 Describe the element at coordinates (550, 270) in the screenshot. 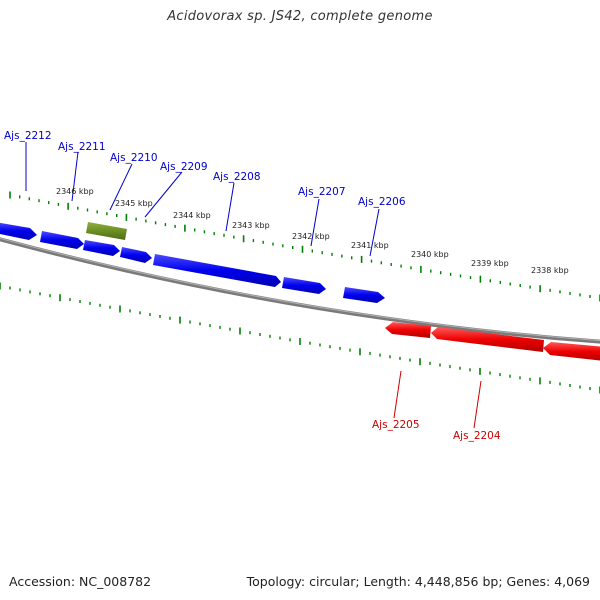

I see `kbp-label-2338: 2338 kbp` at that location.